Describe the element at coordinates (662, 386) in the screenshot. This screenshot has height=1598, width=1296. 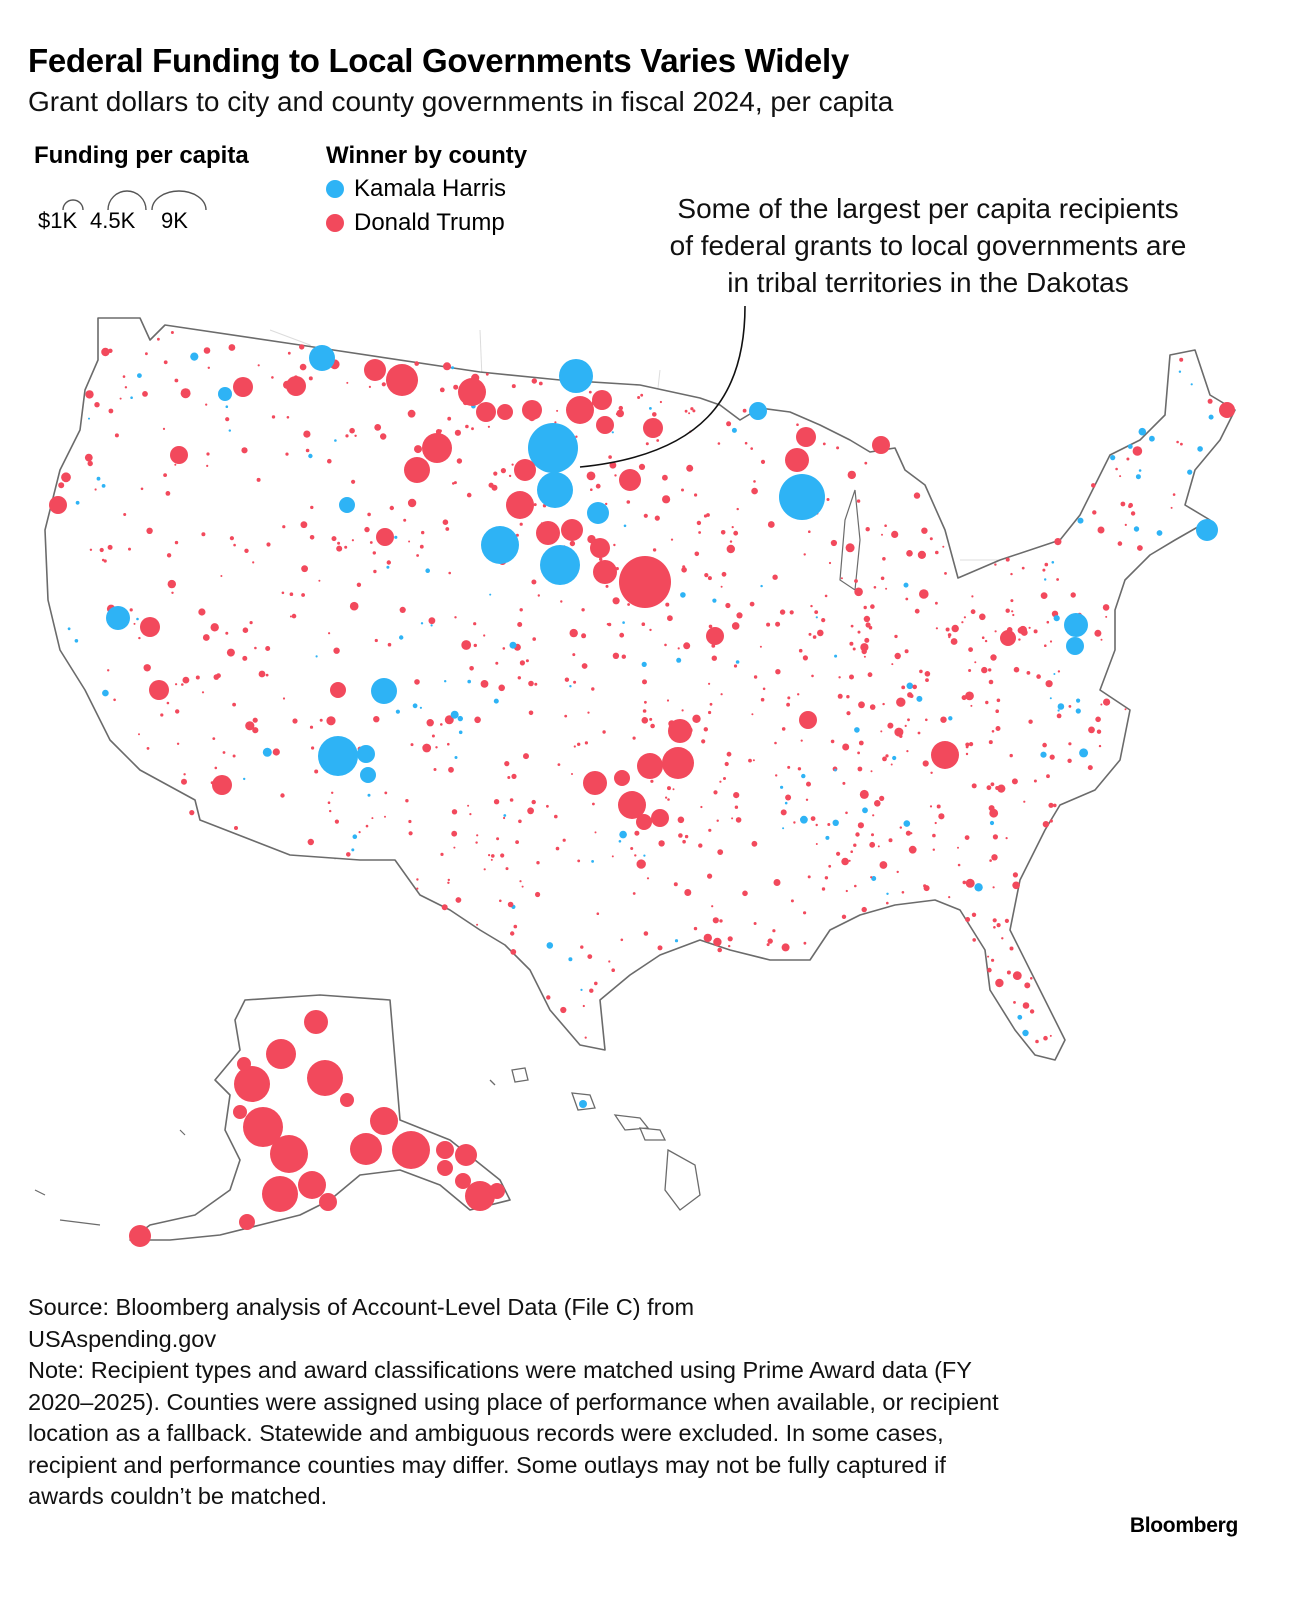
I see `annotation-leader-line` at that location.